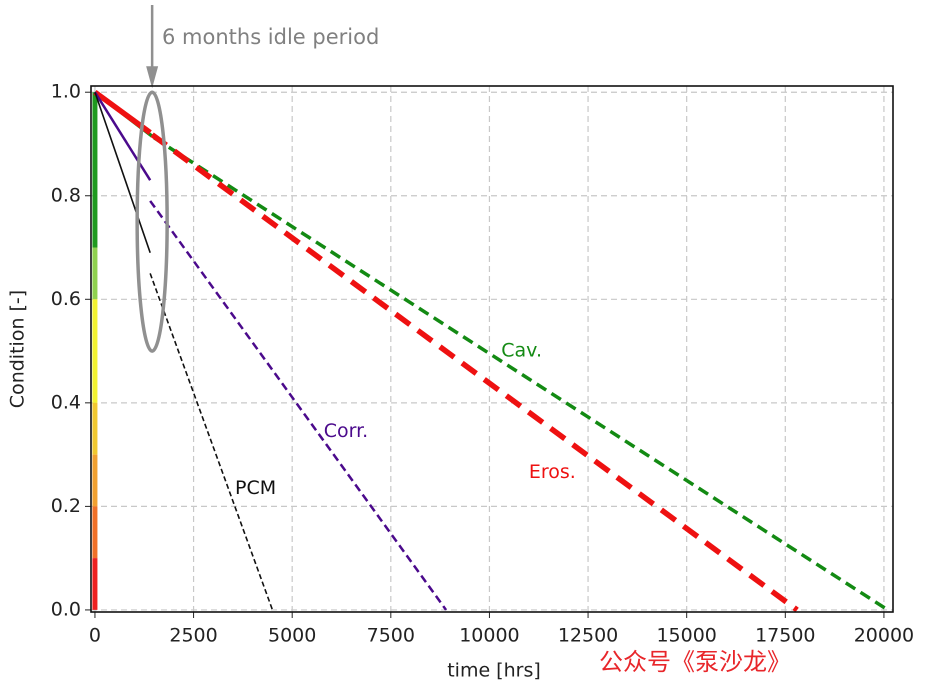 The height and width of the screenshot is (694, 928). Describe the element at coordinates (193, 636) in the screenshot. I see `x-tick-label: 2500` at that location.